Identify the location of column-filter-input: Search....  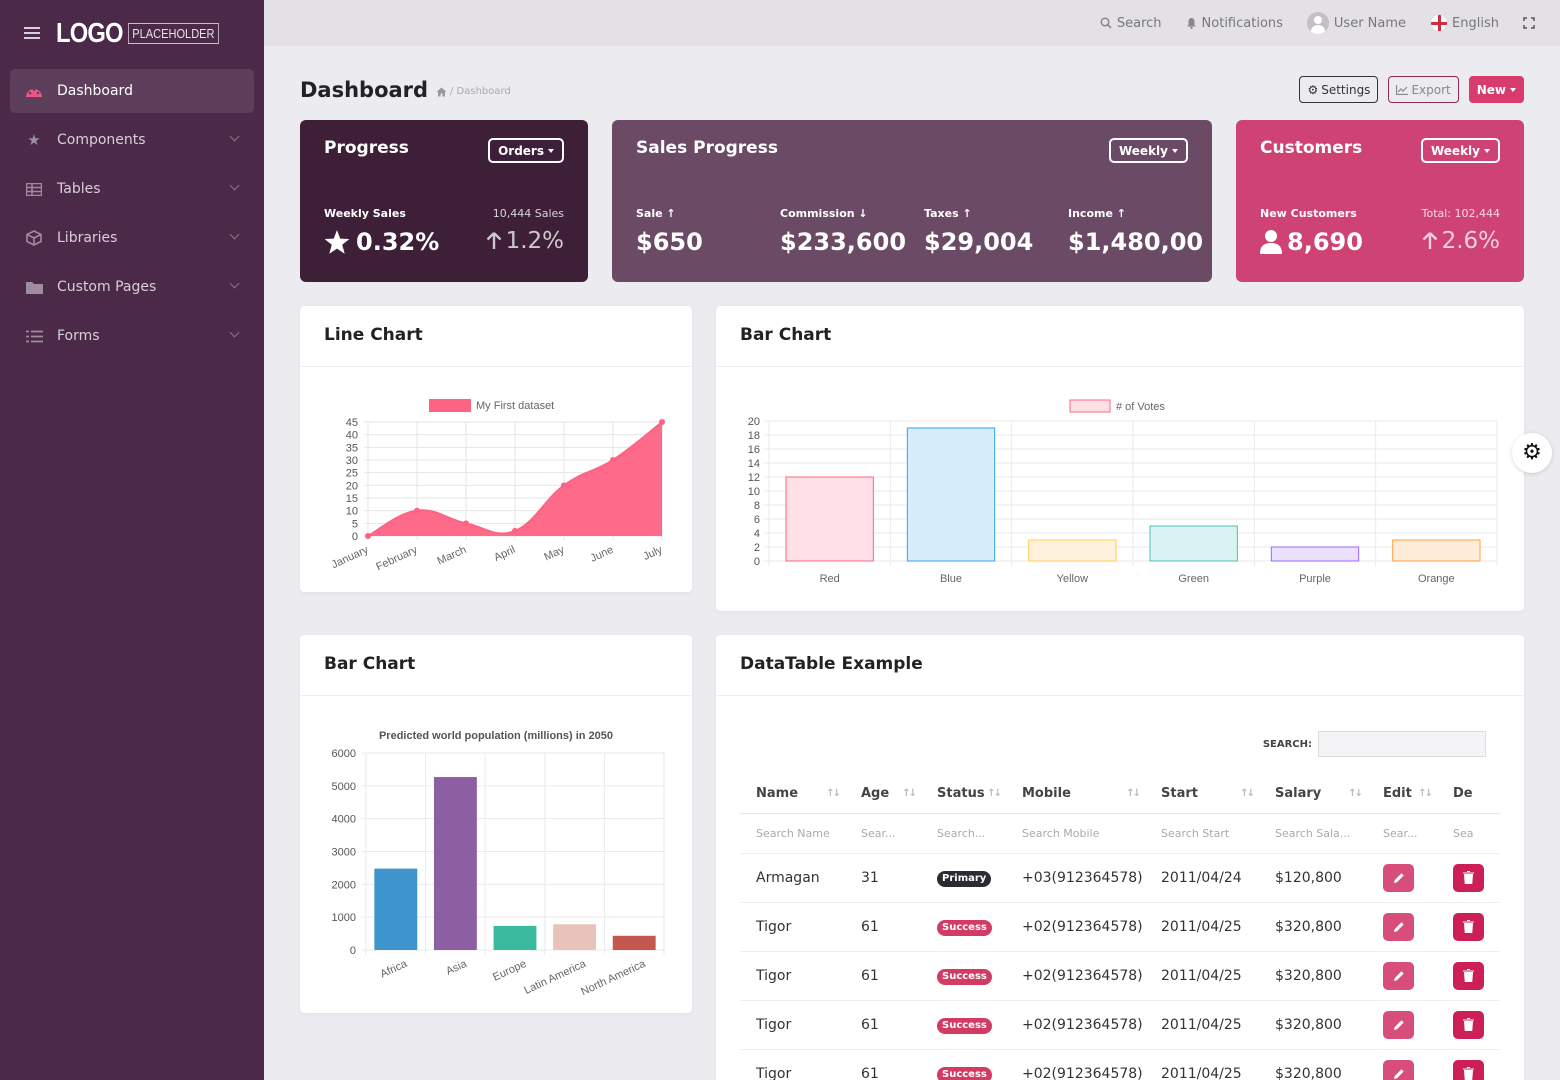
(963, 833).